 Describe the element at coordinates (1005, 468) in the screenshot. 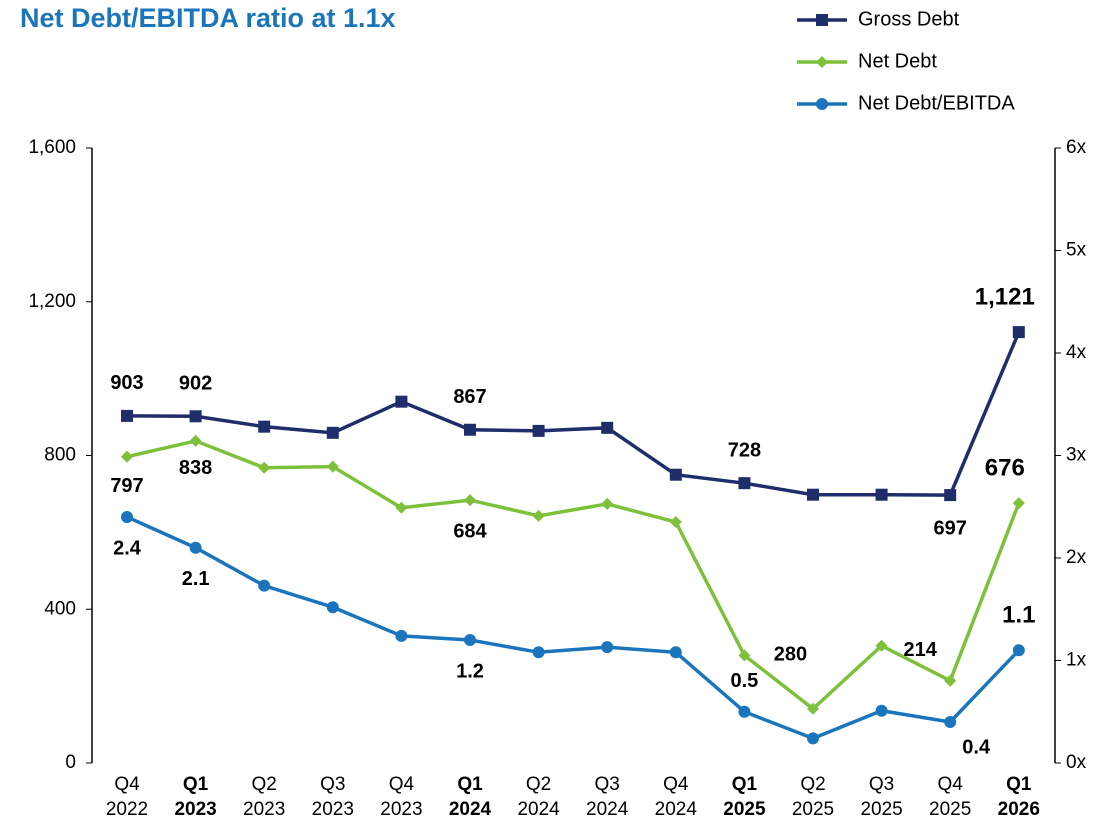

I see `data-label: 676` at that location.